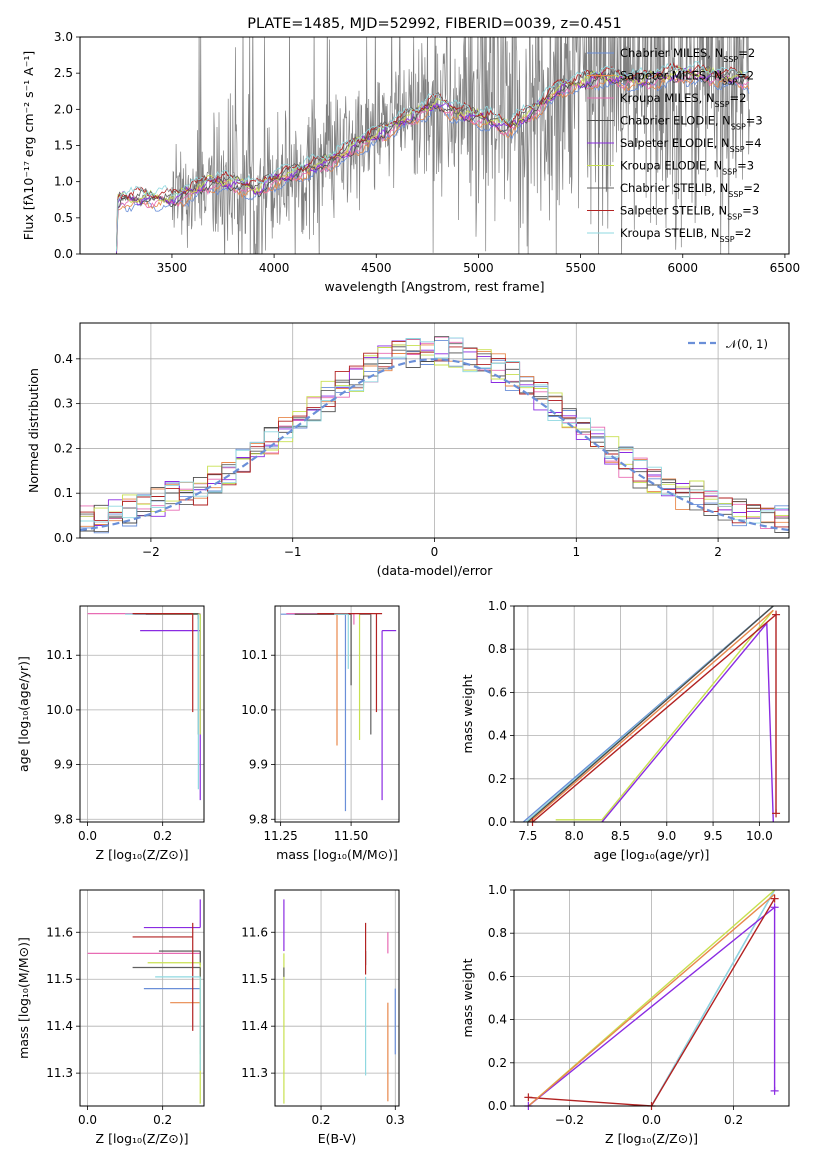  What do you see at coordinates (351, 836) in the screenshot?
I see `x-tick-label: 11.50` at bounding box center [351, 836].